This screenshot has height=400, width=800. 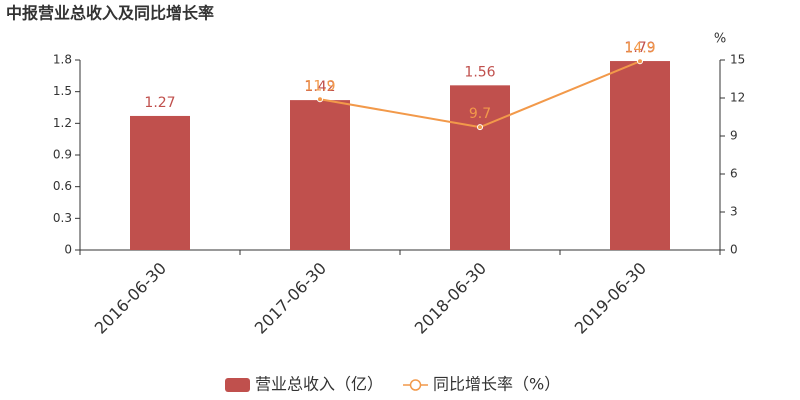 I want to click on value-label: 11.9, so click(x=319, y=86).